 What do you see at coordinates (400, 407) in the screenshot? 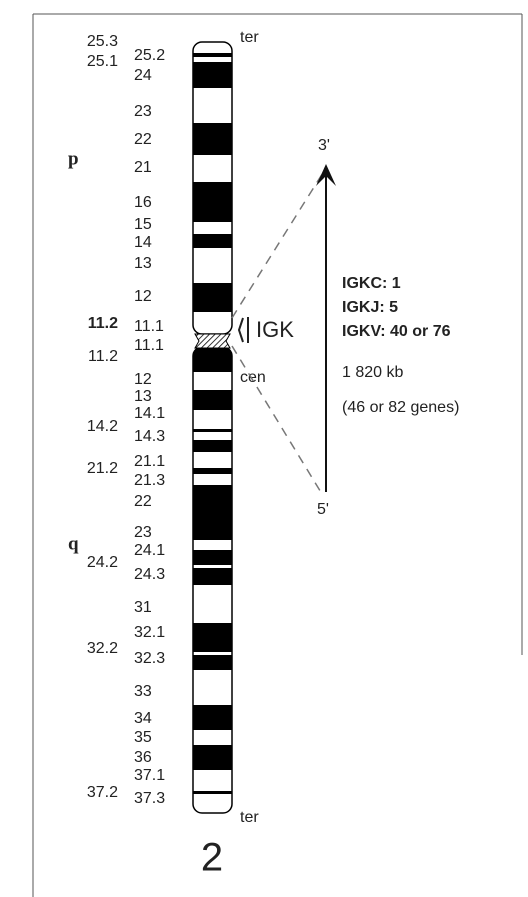
I see `locus-genes: (46 or 82 genes)` at bounding box center [400, 407].